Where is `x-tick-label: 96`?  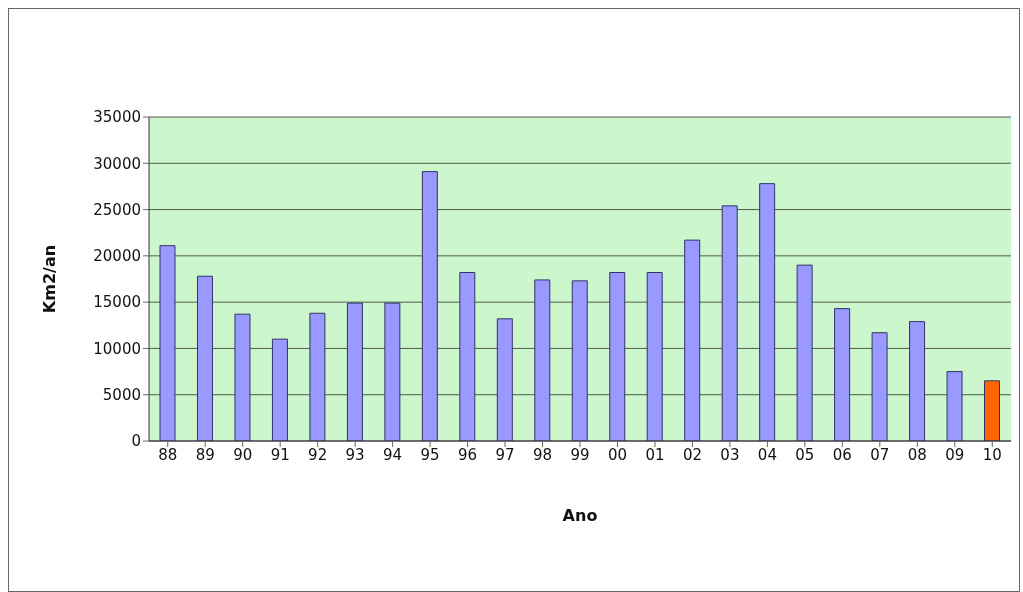
x-tick-label: 96 is located at coordinates (468, 454).